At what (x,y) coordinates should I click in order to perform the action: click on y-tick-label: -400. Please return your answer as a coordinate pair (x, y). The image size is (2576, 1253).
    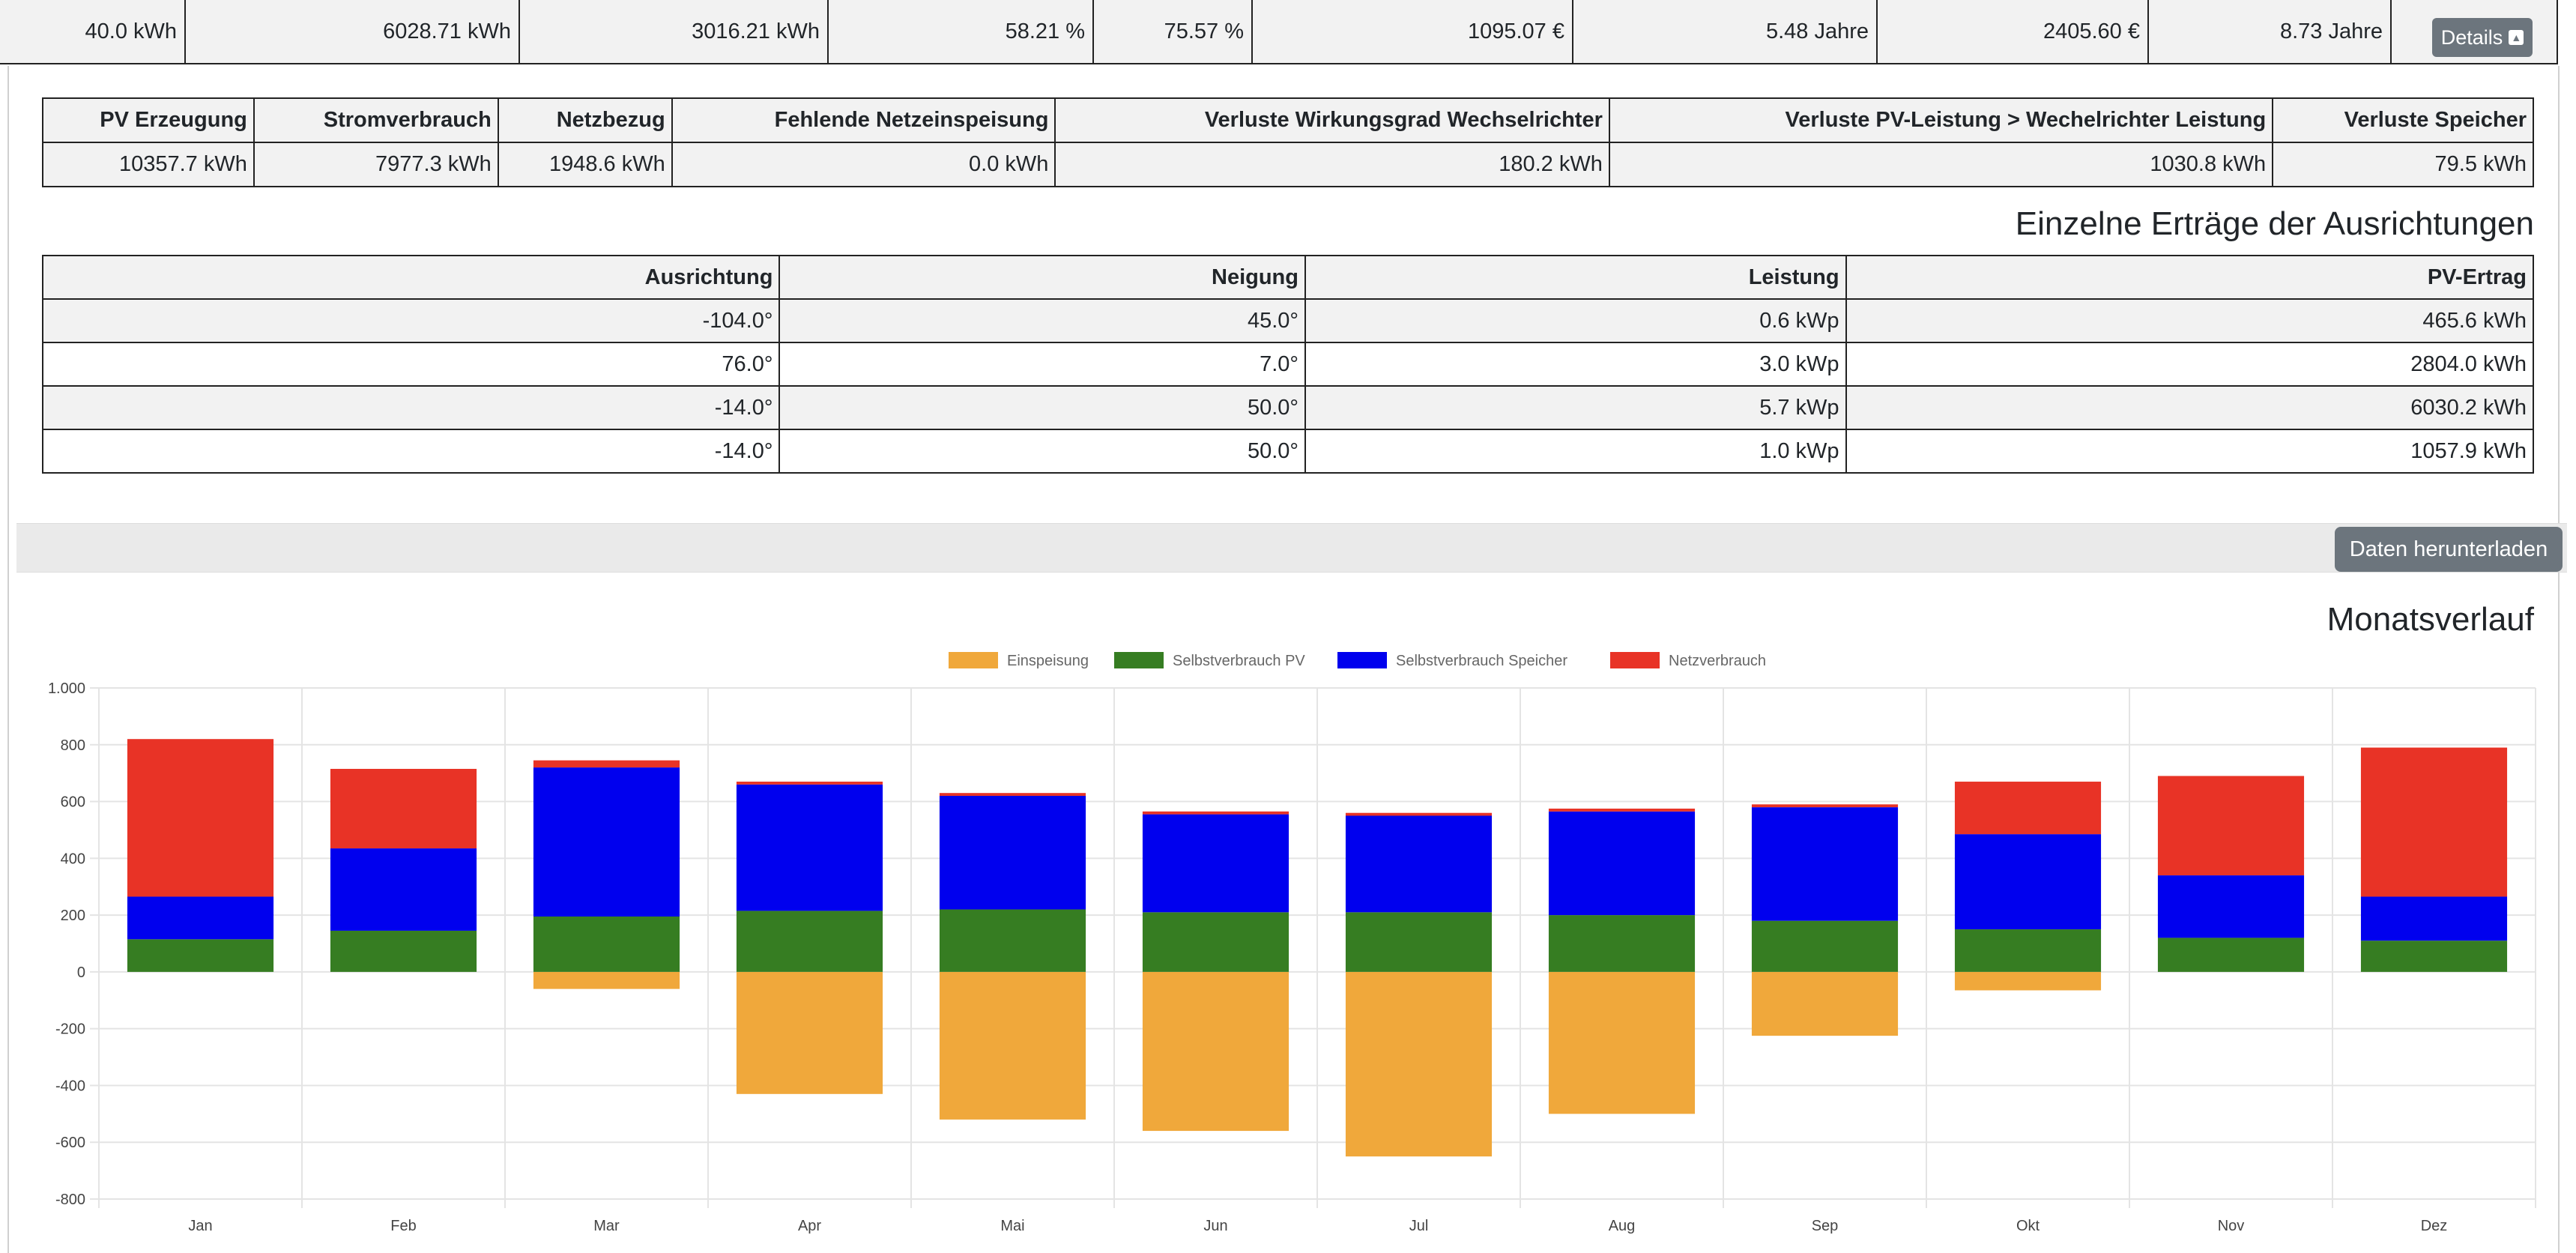
    Looking at the image, I should click on (70, 1086).